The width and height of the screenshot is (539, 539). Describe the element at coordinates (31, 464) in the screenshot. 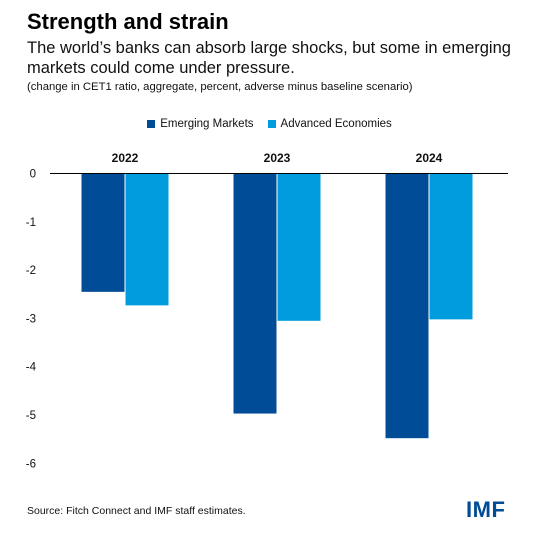

I see `y-tick-label: -6` at that location.